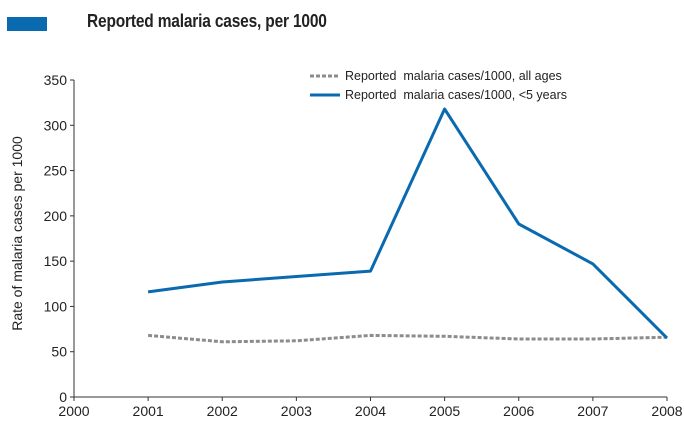  Describe the element at coordinates (592, 411) in the screenshot. I see `x-tick-label: 2007` at that location.